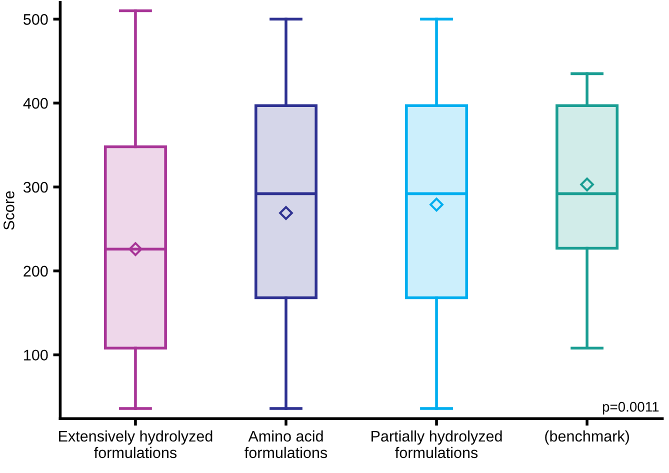 The image size is (669, 473). Describe the element at coordinates (135, 444) in the screenshot. I see `x-tick-label: Extensively hydrolyzed formulations` at that location.